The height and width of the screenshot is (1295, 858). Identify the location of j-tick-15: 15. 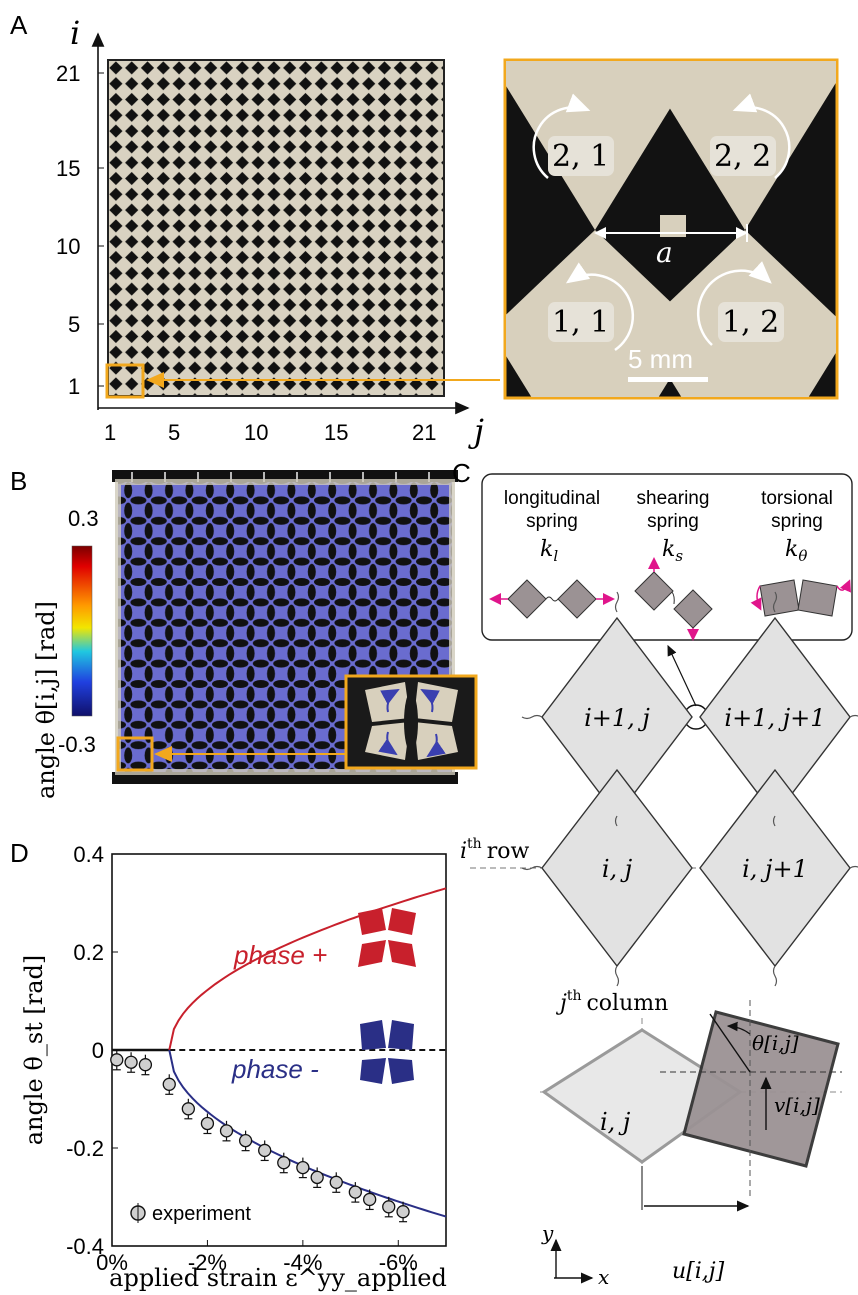
(336, 432).